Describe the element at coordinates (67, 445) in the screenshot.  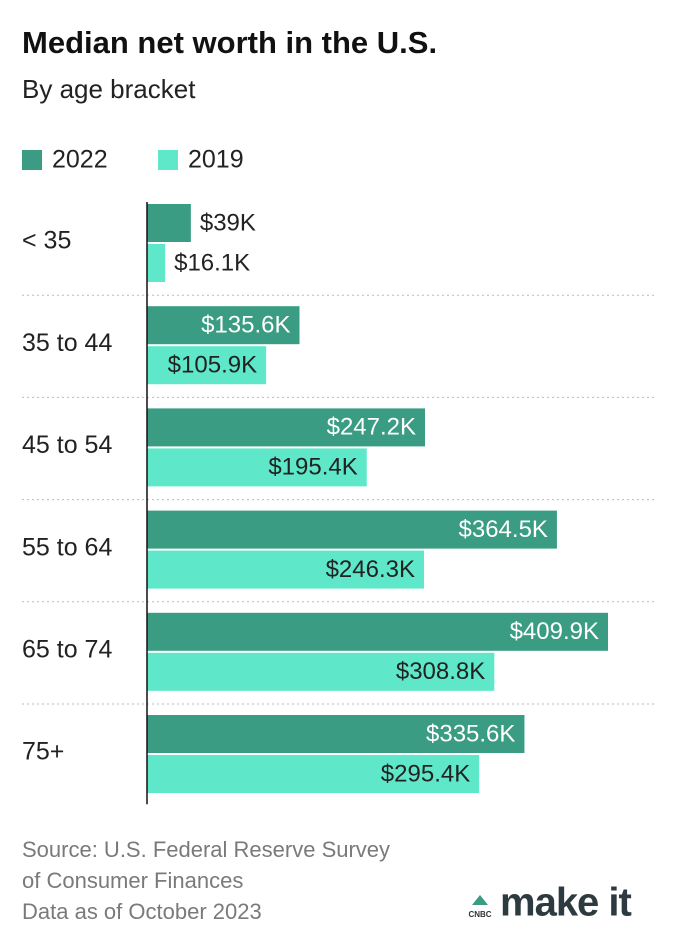
I see `category-label: 45 to 54` at that location.